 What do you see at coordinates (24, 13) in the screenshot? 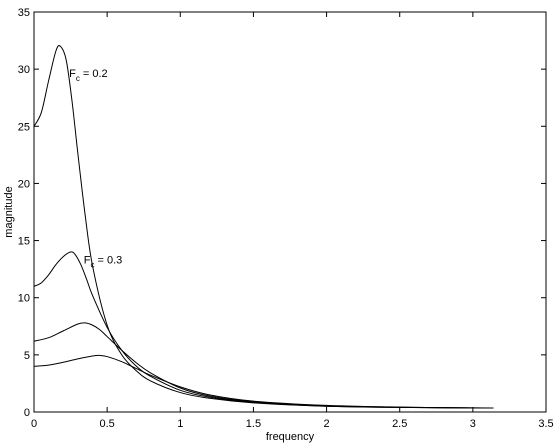
I see `y-tick-label: 35` at bounding box center [24, 13].